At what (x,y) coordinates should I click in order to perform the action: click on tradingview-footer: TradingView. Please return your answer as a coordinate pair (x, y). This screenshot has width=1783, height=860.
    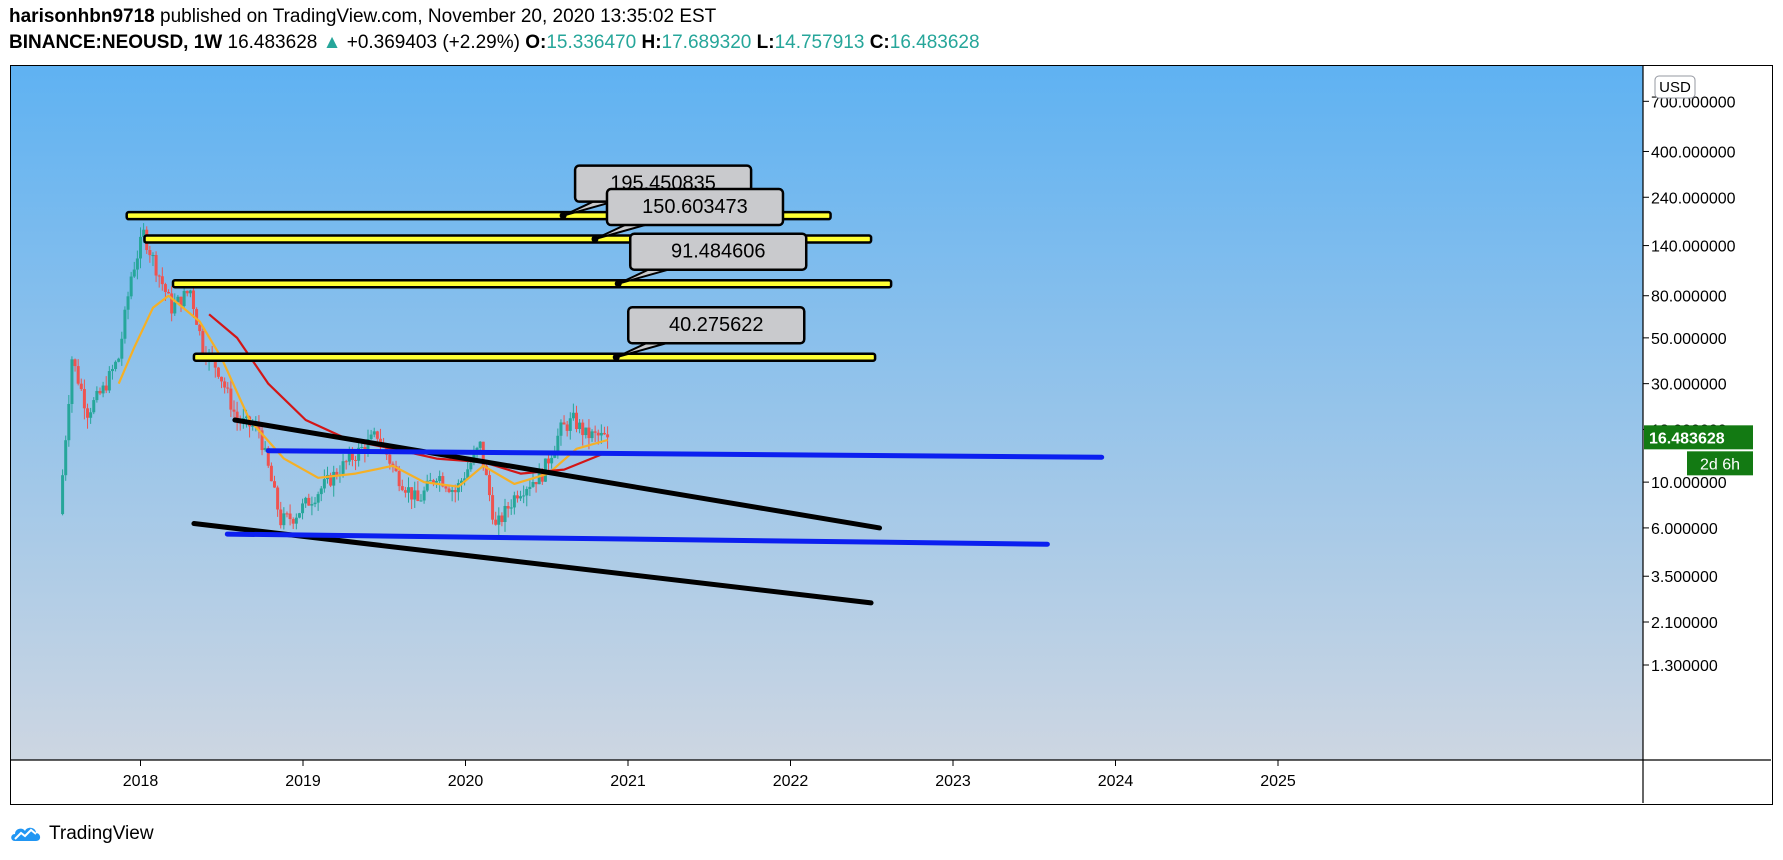
    Looking at the image, I should click on (81, 834).